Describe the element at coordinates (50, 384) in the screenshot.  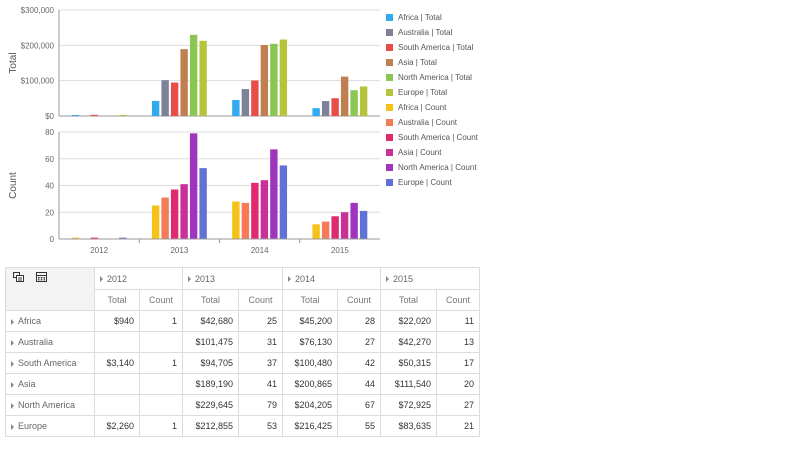
I see `row-header: Asia` at that location.